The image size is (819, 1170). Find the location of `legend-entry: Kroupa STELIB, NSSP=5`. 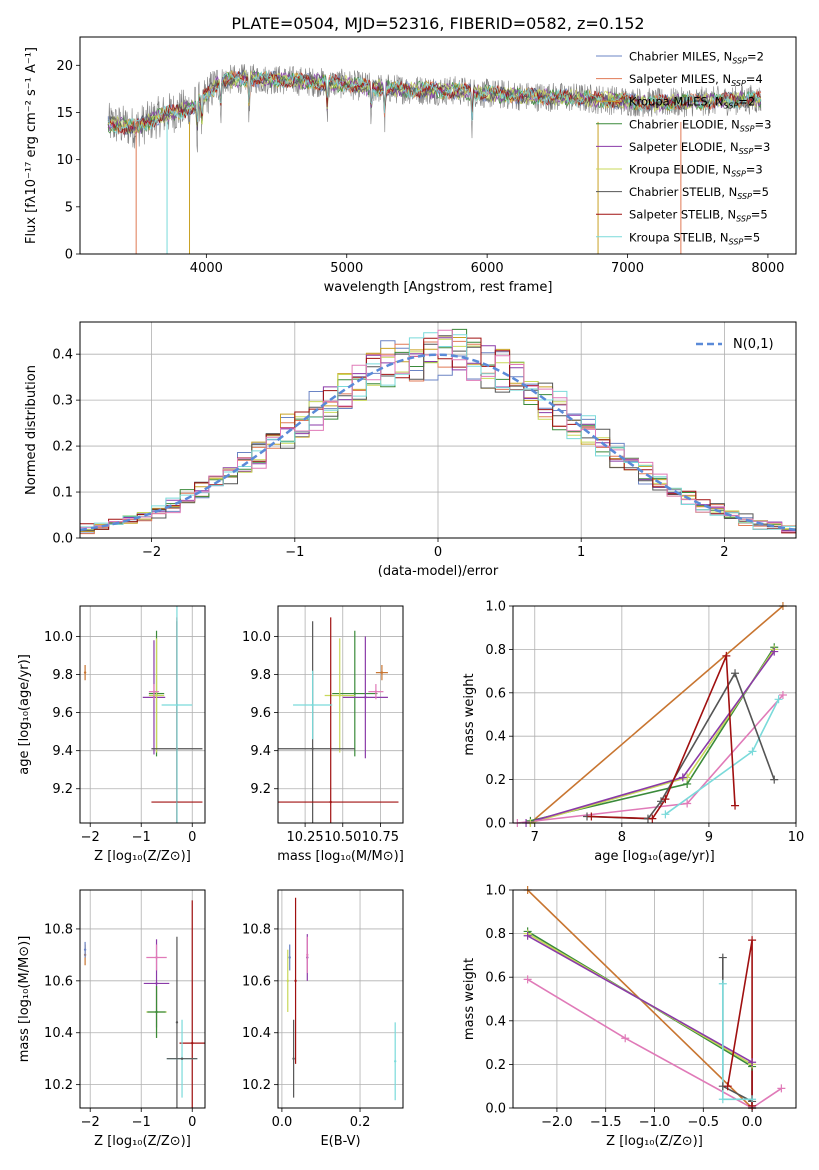

legend-entry: Kroupa STELIB, NSSP=5 is located at coordinates (694, 238).